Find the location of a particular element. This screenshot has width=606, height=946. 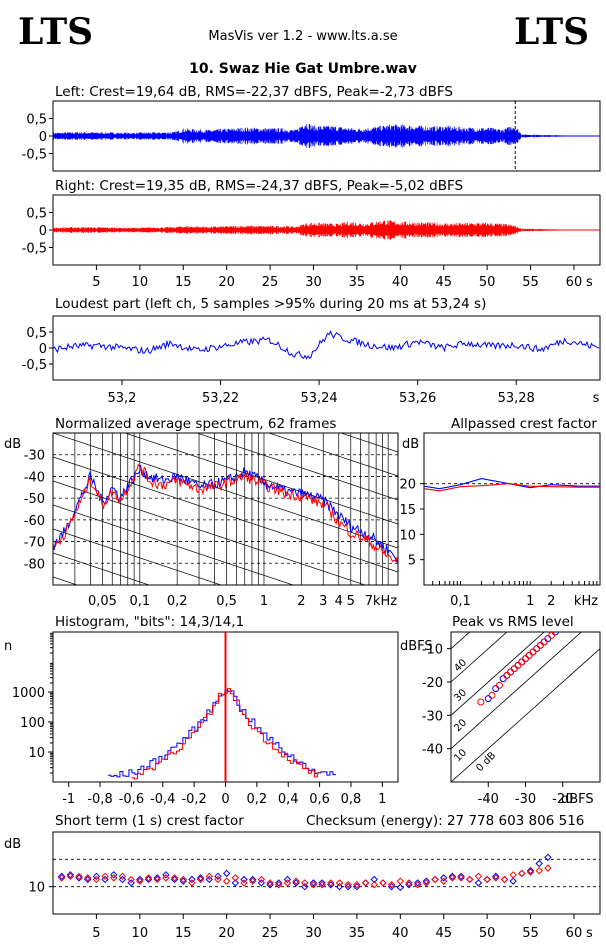

peak-rms-diagonal-label: 10 is located at coordinates (460, 755).